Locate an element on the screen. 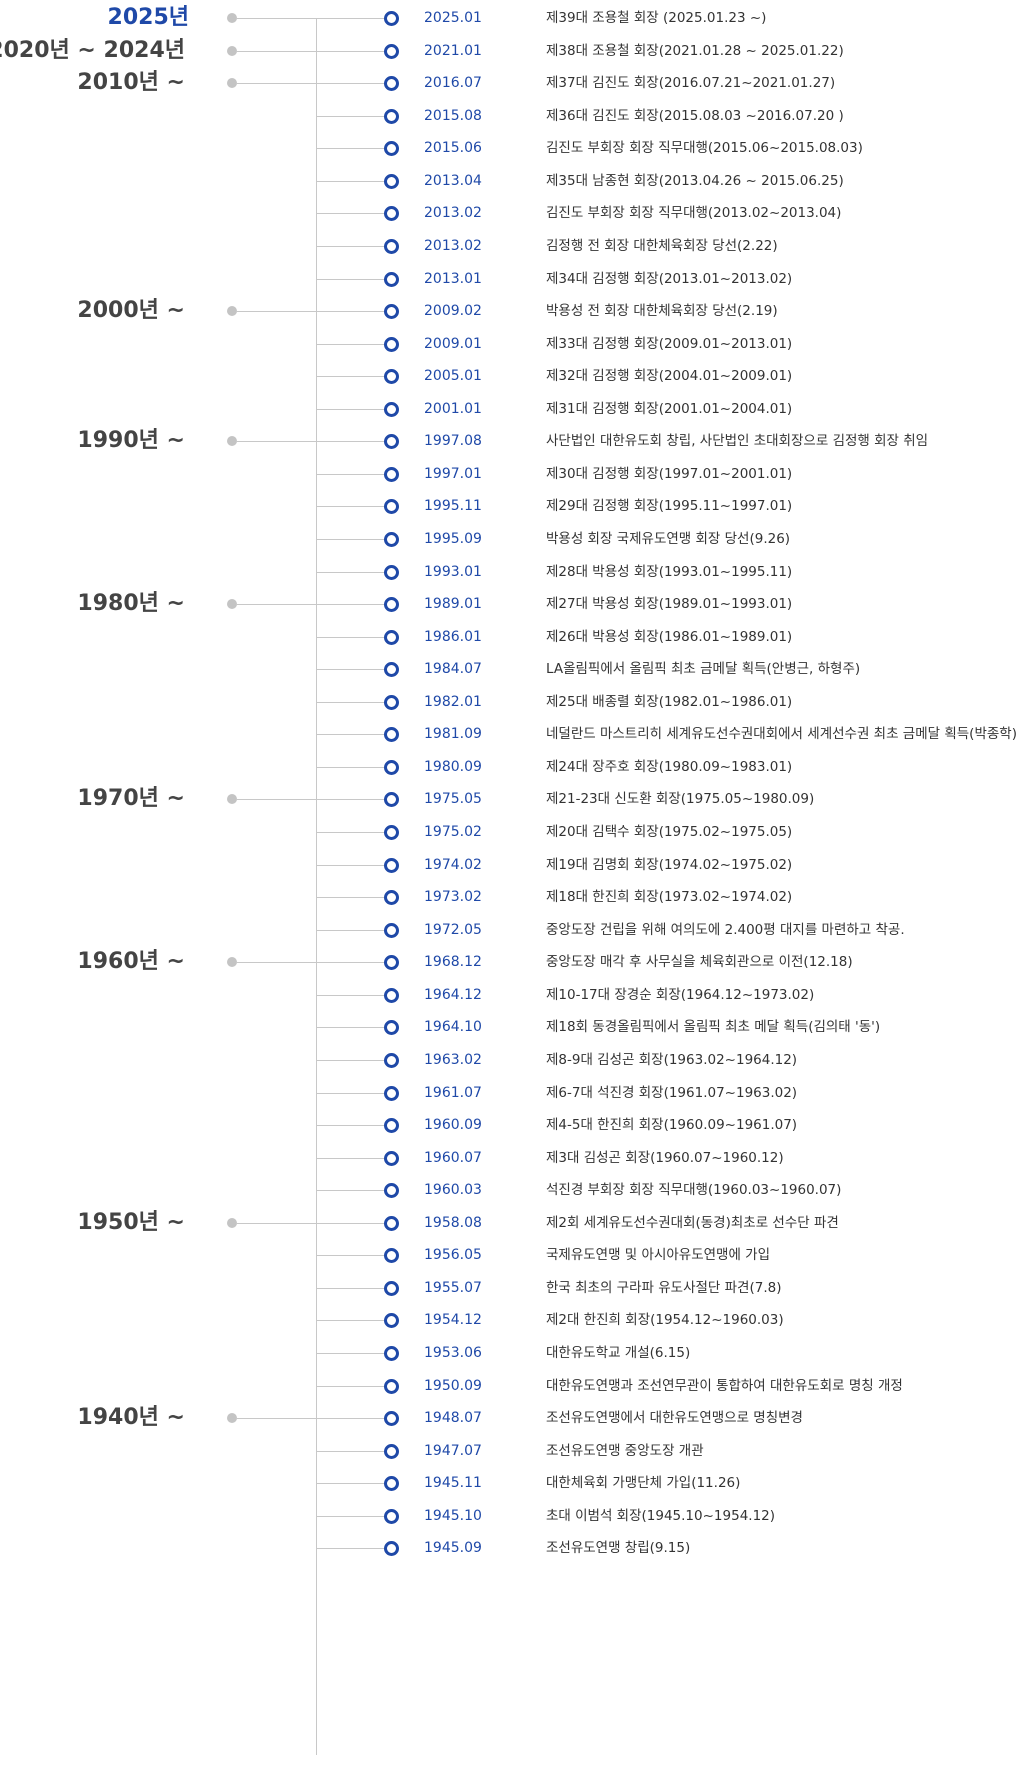  decade-marker: 2010년 ~ is located at coordinates (158, 83).